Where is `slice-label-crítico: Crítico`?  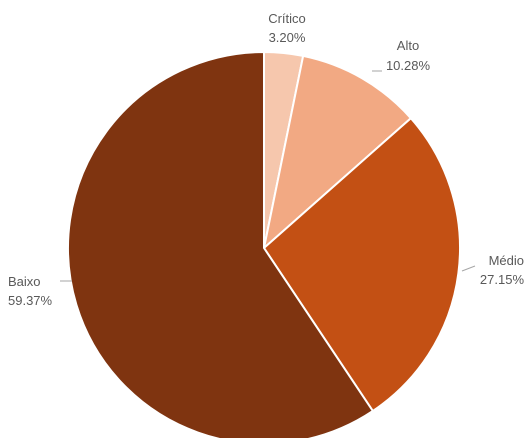
slice-label-crítico: Crítico is located at coordinates (287, 18).